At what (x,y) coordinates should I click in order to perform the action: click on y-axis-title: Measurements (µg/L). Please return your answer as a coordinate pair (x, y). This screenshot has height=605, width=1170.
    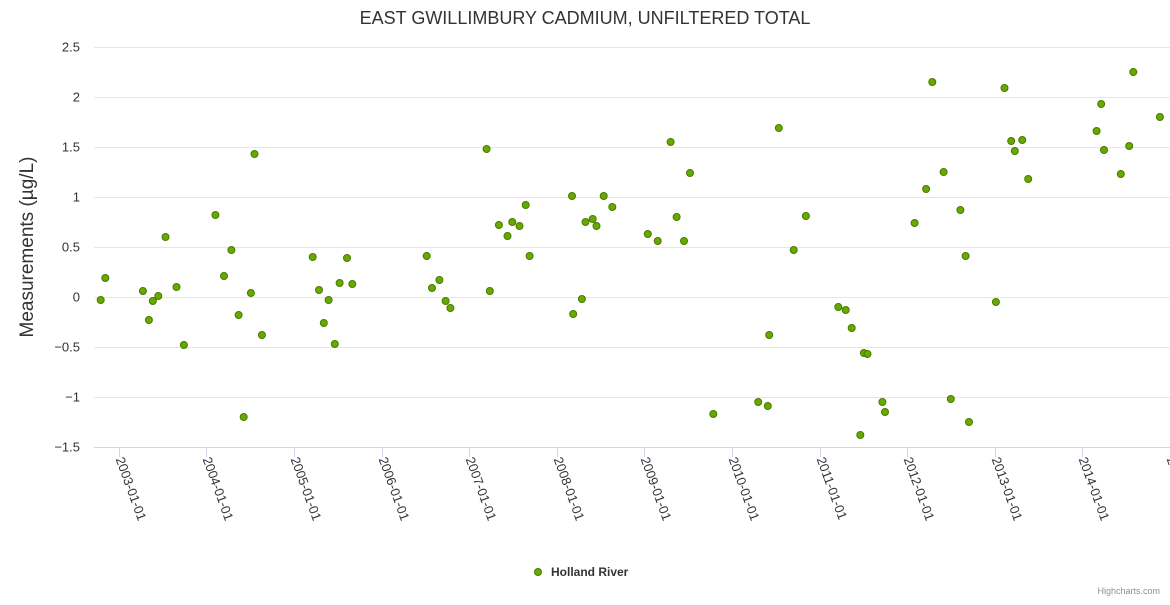
    Looking at the image, I should click on (27, 247).